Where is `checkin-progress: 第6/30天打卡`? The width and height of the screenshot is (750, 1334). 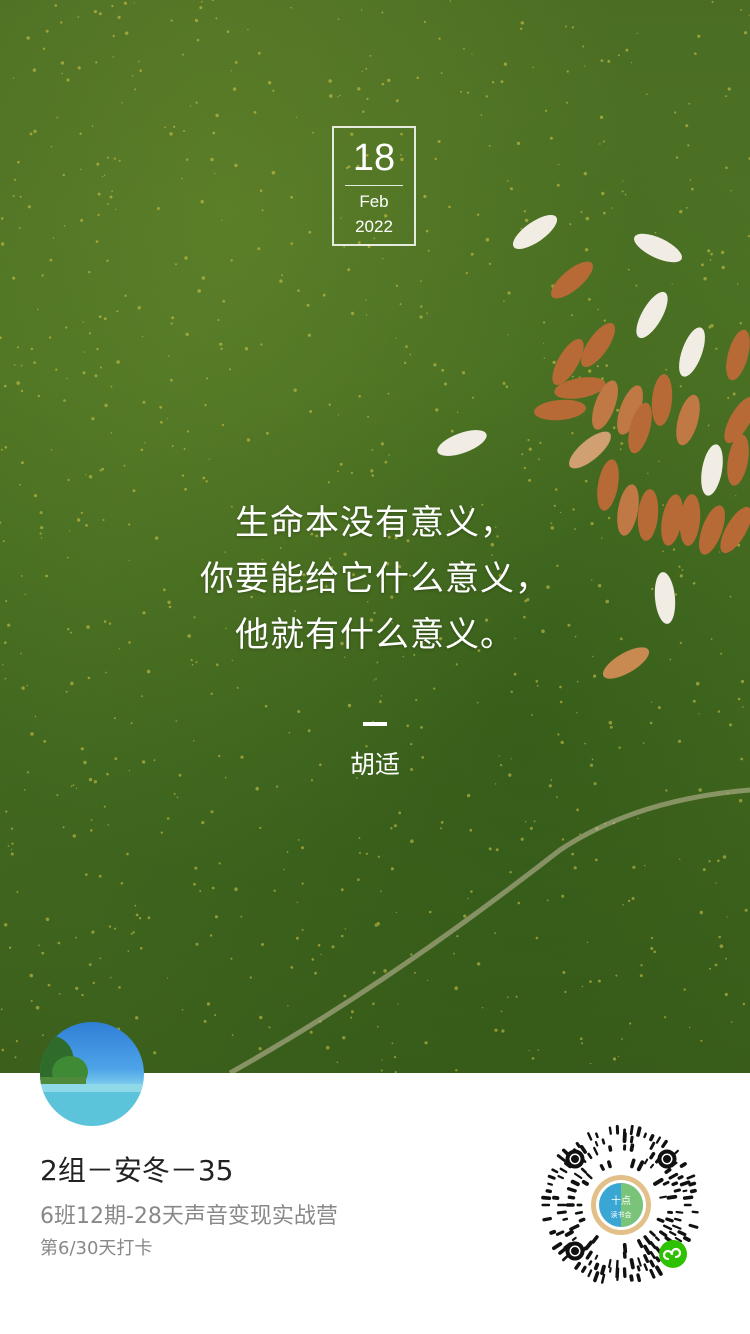 checkin-progress: 第6/30天打卡 is located at coordinates (96, 1248).